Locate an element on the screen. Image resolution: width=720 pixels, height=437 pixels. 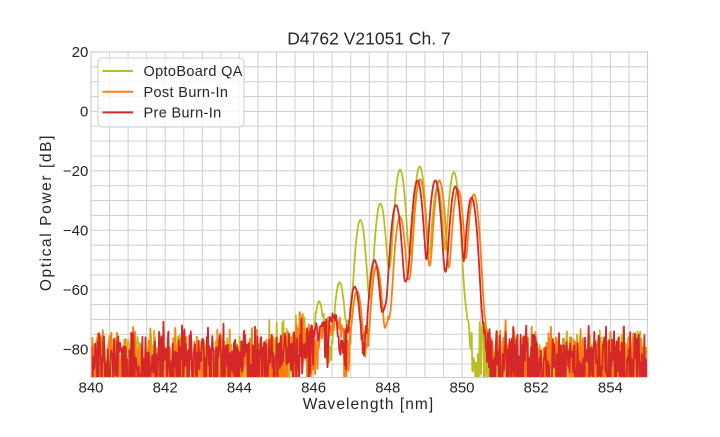
svg-text: −40 is located at coordinates (75, 231).